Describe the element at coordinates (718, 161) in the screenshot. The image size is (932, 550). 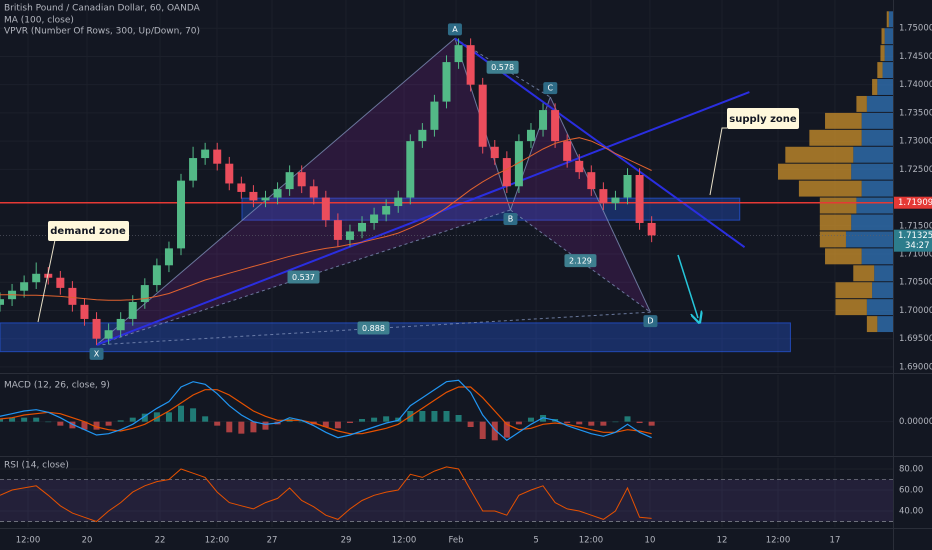
I see `callout-pointer` at that location.